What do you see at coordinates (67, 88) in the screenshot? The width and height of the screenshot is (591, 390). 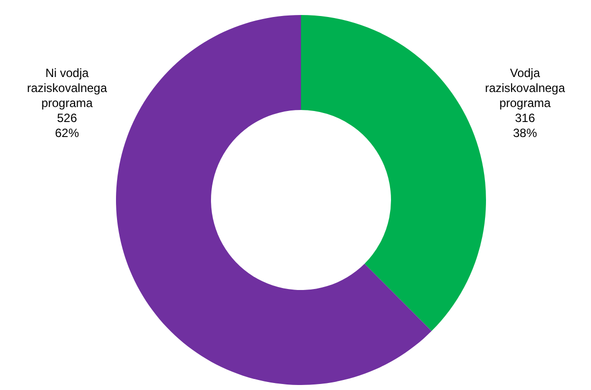 I see `slice-label: Ni vodja raziskovalnega programa` at bounding box center [67, 88].